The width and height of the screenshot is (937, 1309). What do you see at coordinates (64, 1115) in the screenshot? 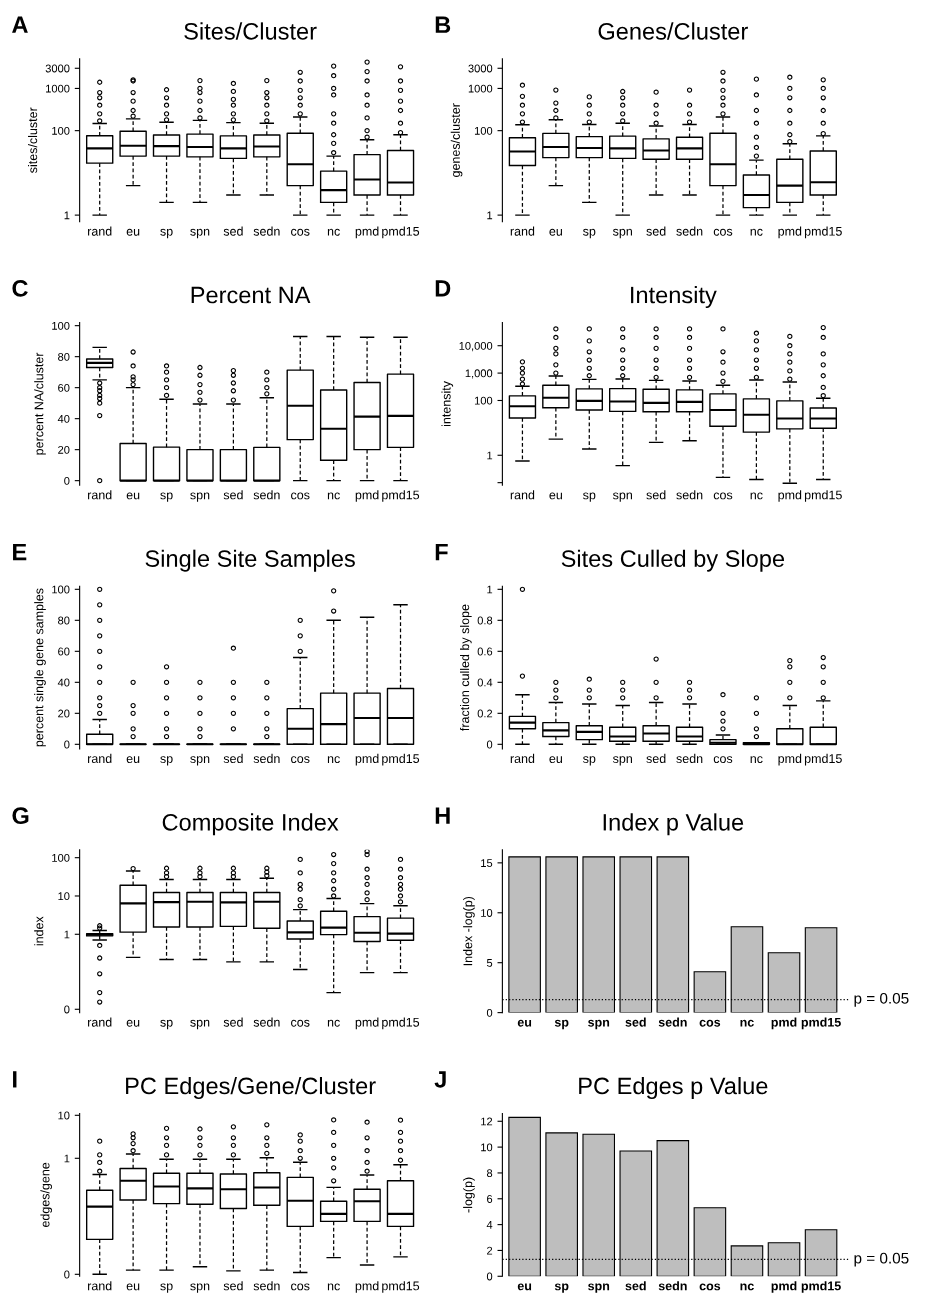
I see `y-tick-label: 10` at bounding box center [64, 1115].